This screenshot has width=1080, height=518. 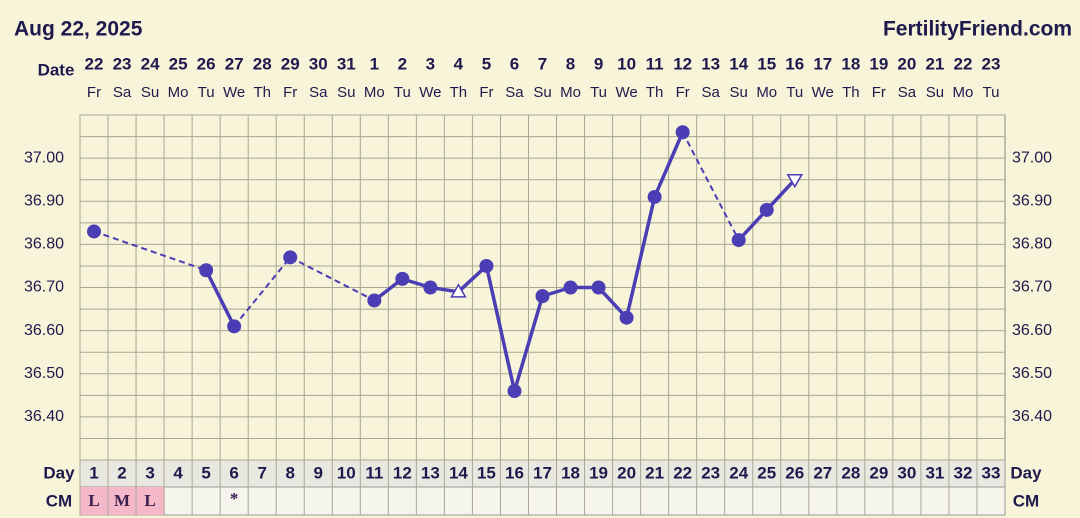 What do you see at coordinates (318, 63) in the screenshot?
I see `date-label: 30` at bounding box center [318, 63].